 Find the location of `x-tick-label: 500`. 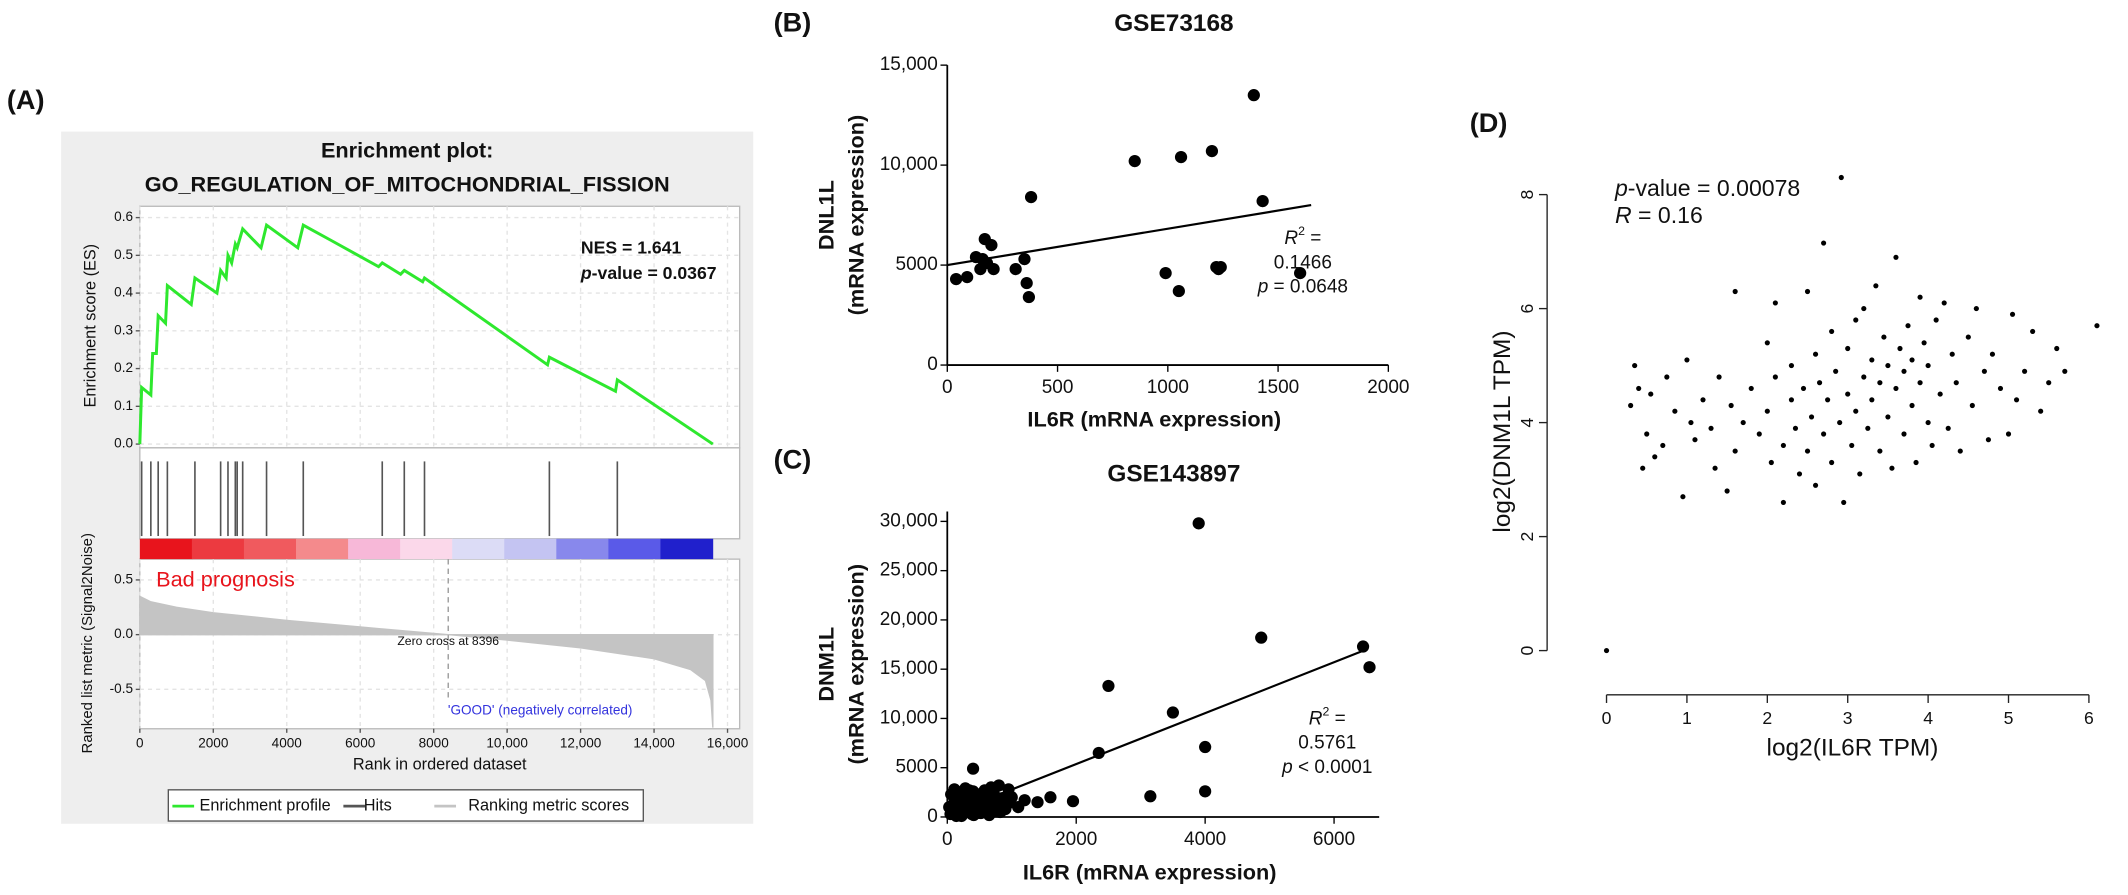

x-tick-label: 500 is located at coordinates (1058, 387).